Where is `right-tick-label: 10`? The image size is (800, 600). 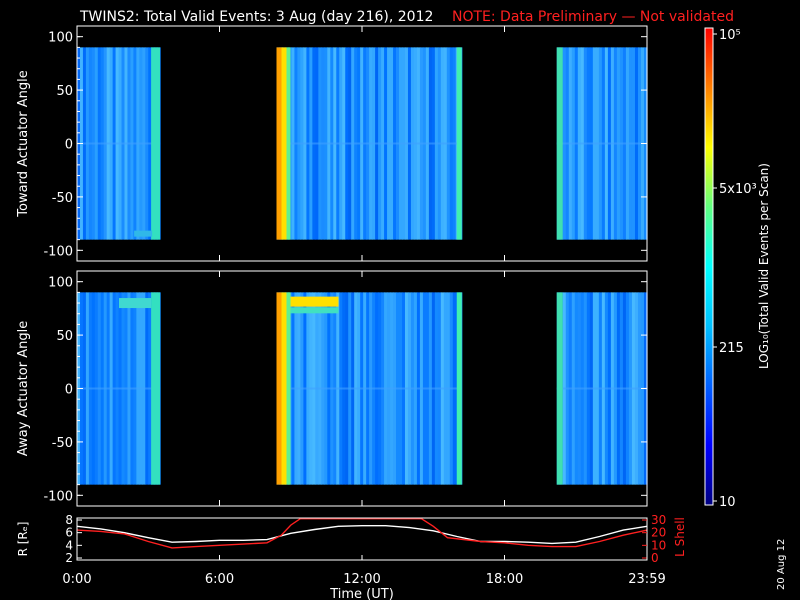
right-tick-label: 10 is located at coordinates (658, 545).